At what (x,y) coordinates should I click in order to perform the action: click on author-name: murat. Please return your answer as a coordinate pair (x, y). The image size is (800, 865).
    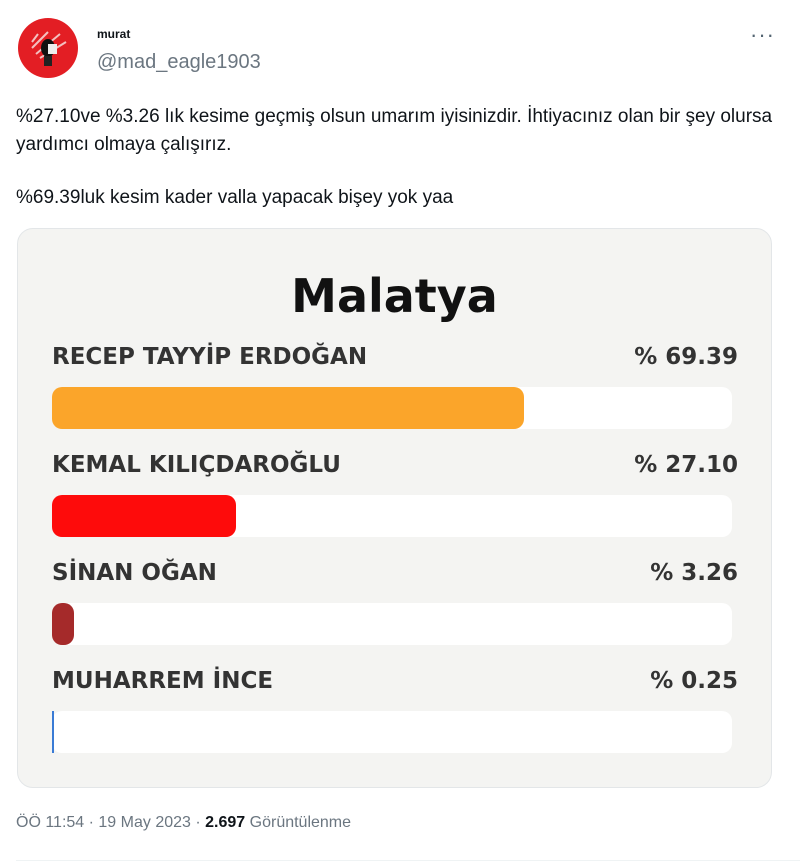
    Looking at the image, I should click on (114, 34).